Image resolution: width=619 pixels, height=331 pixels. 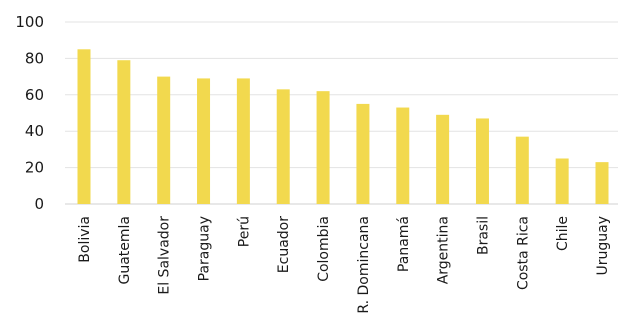 I want to click on x-category-label: Ecuador, so click(x=284, y=244).